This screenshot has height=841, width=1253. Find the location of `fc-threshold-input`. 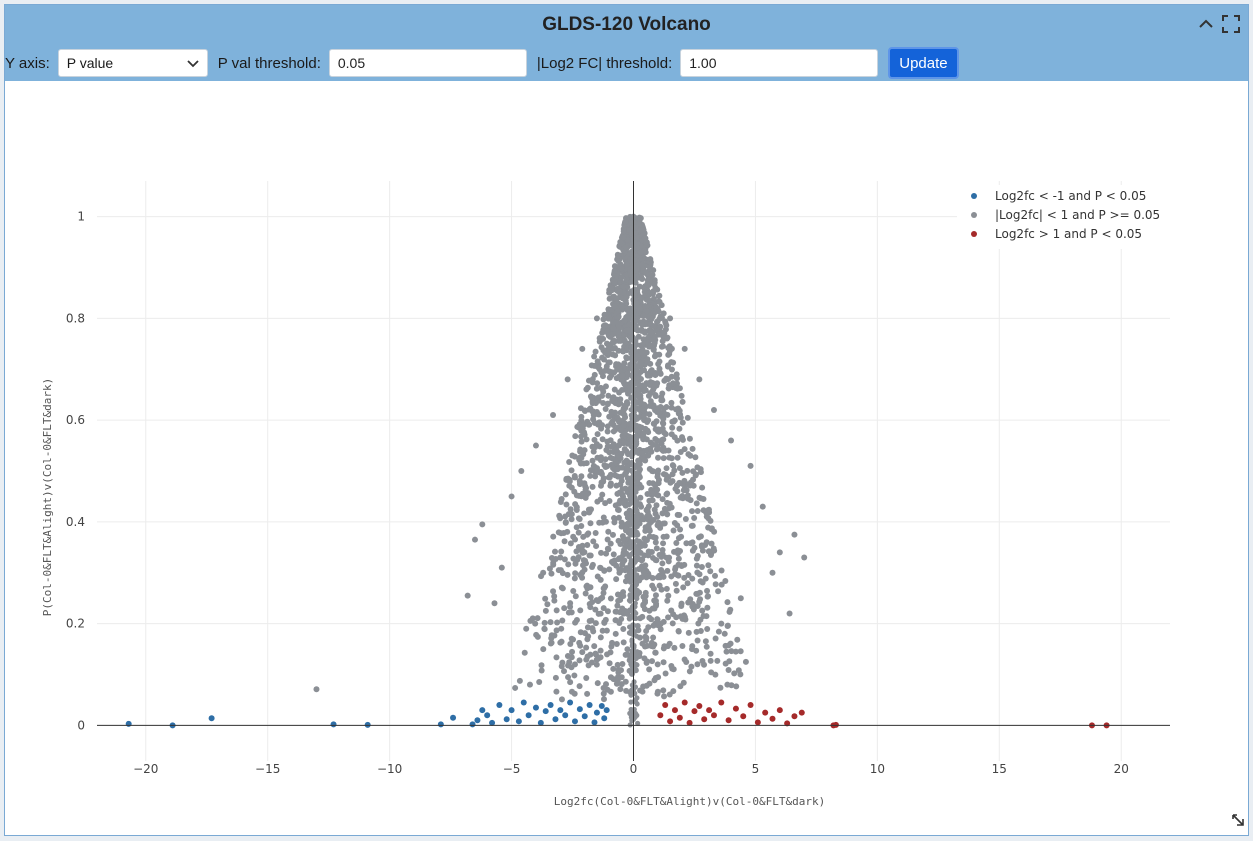

fc-threshold-input is located at coordinates (779, 63).